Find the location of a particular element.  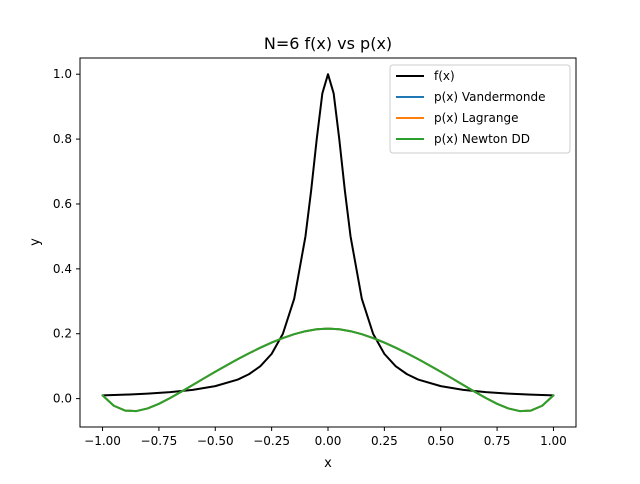

y-tick-label: 0.0 is located at coordinates (62, 399).